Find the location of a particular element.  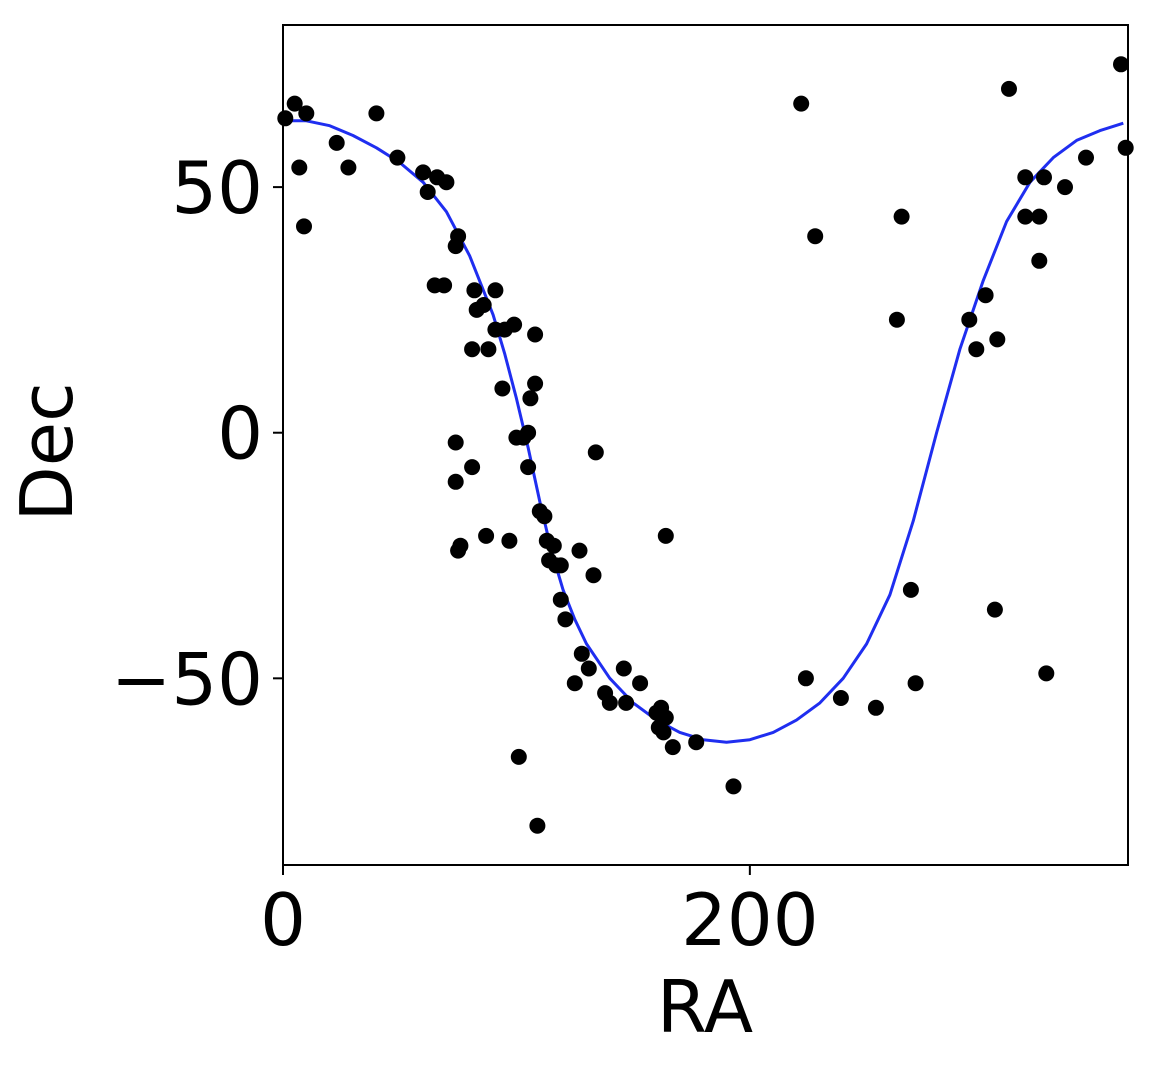

x-tick-label: 200 is located at coordinates (749, 920).